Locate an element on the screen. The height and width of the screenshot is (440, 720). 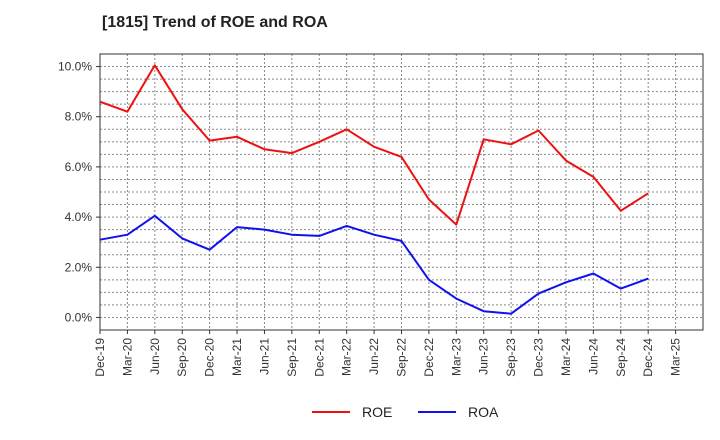
y-tick-label: 6.0% is located at coordinates (79, 167).